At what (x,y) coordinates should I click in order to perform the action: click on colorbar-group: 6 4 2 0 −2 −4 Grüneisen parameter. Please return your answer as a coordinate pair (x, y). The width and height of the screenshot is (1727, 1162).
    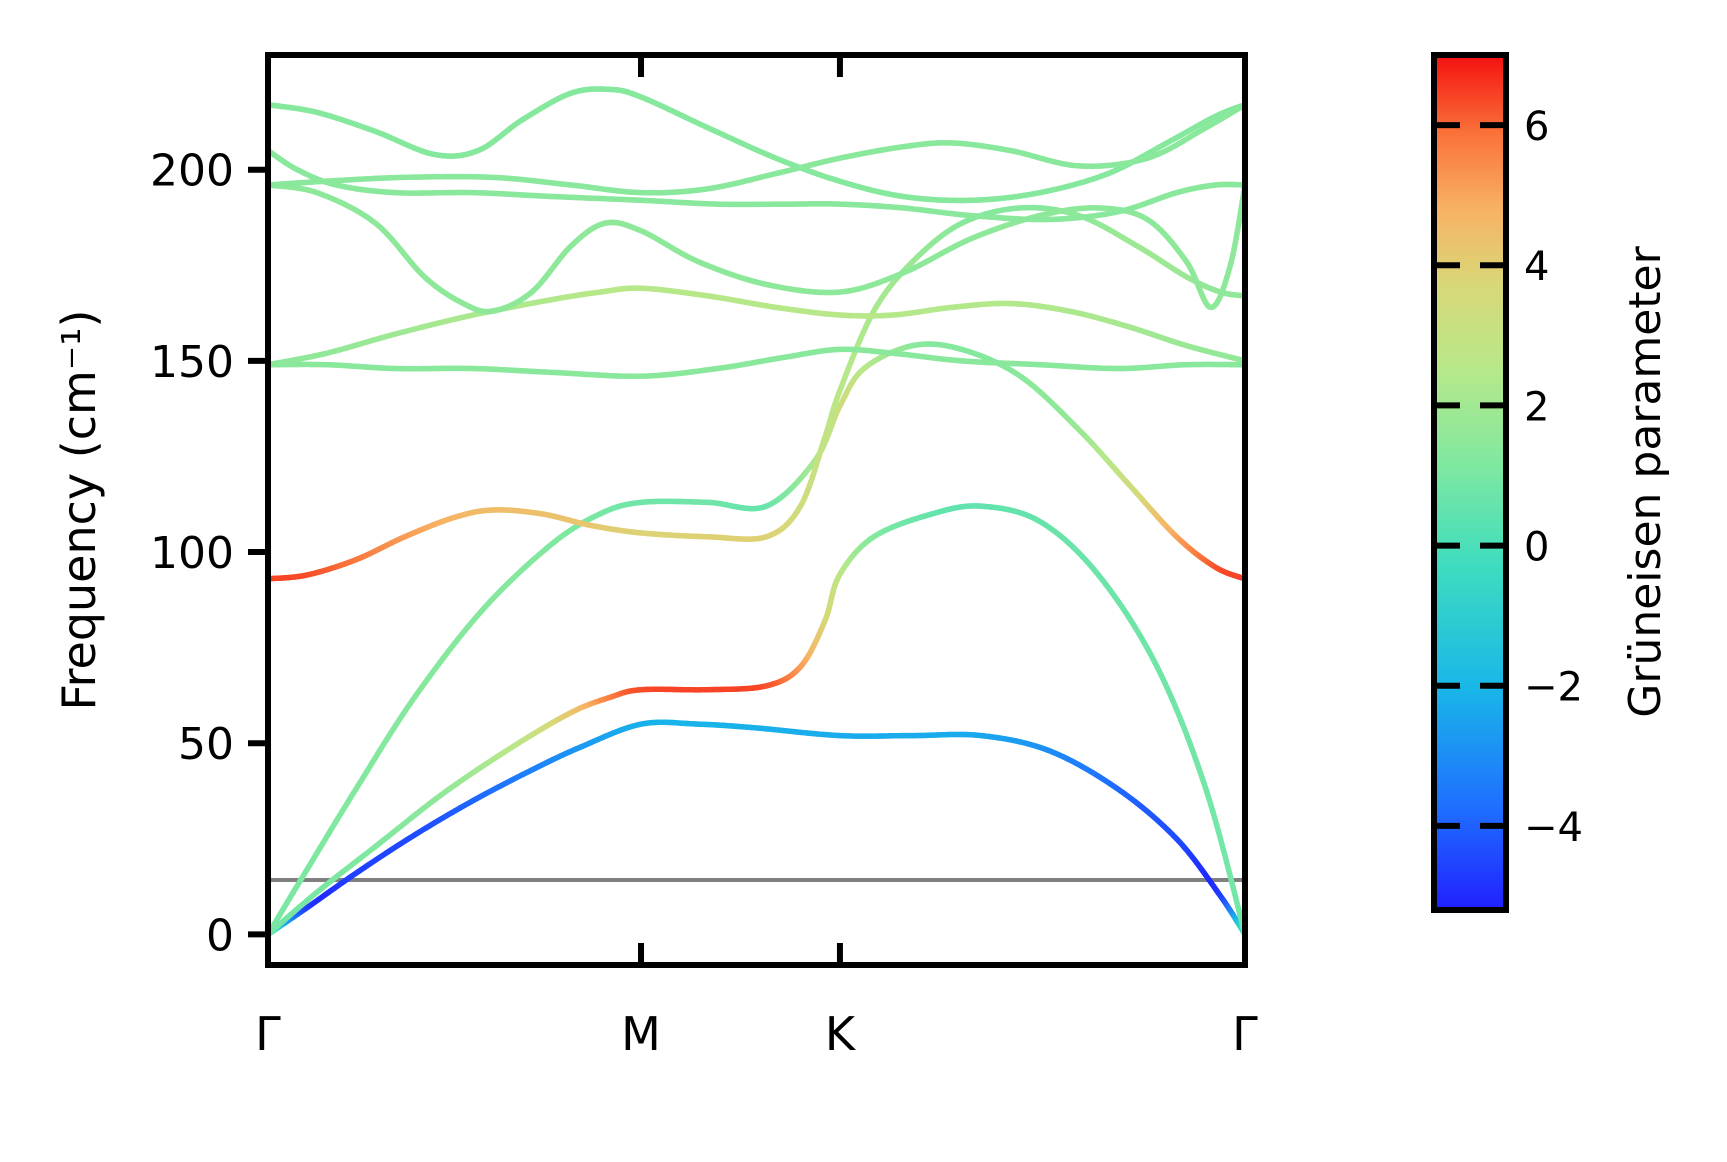
    Looking at the image, I should click on (1551, 482).